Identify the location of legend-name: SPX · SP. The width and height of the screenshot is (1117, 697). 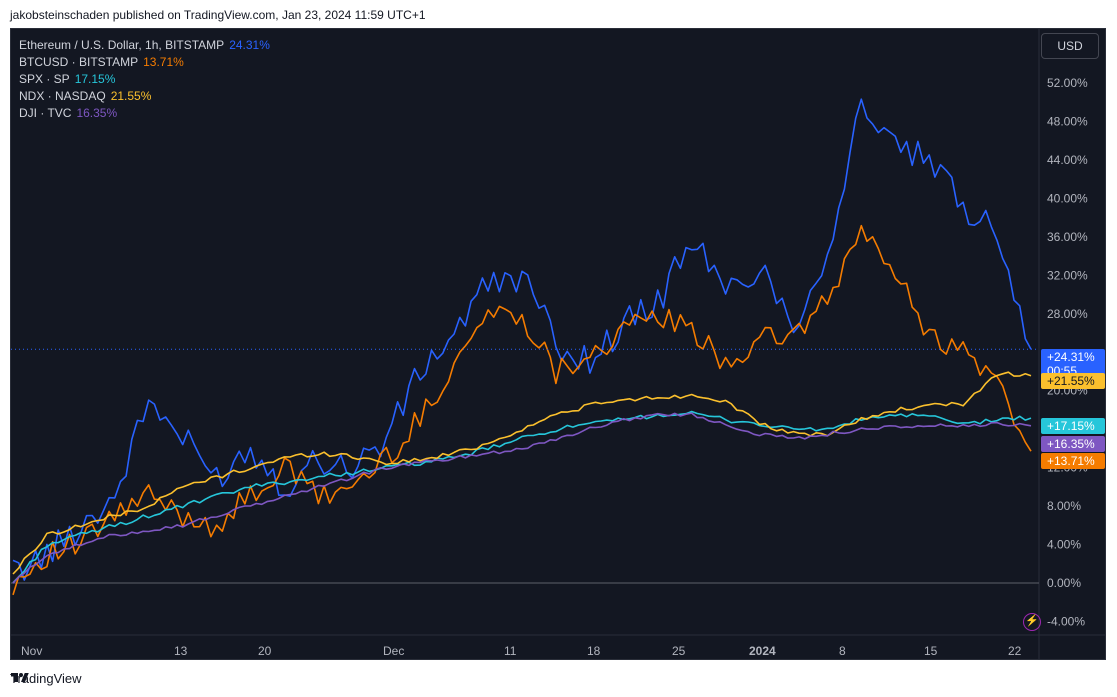
(44, 79).